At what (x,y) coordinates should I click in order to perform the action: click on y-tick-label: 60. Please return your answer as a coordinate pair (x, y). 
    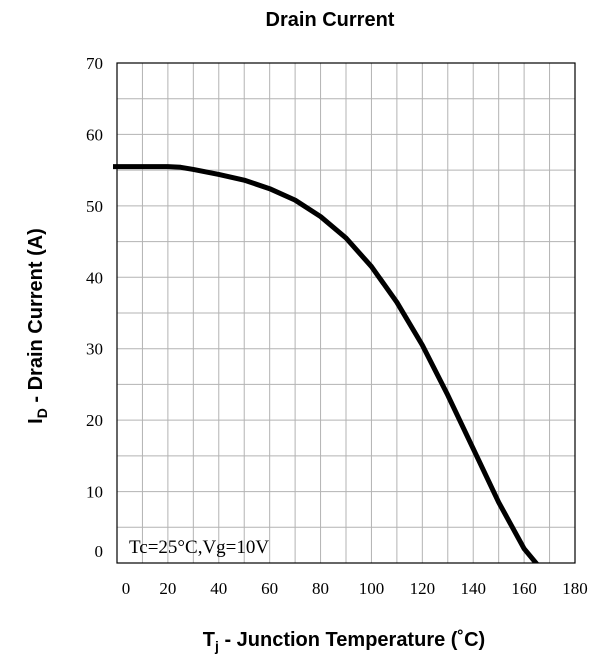
    Looking at the image, I should click on (94, 134).